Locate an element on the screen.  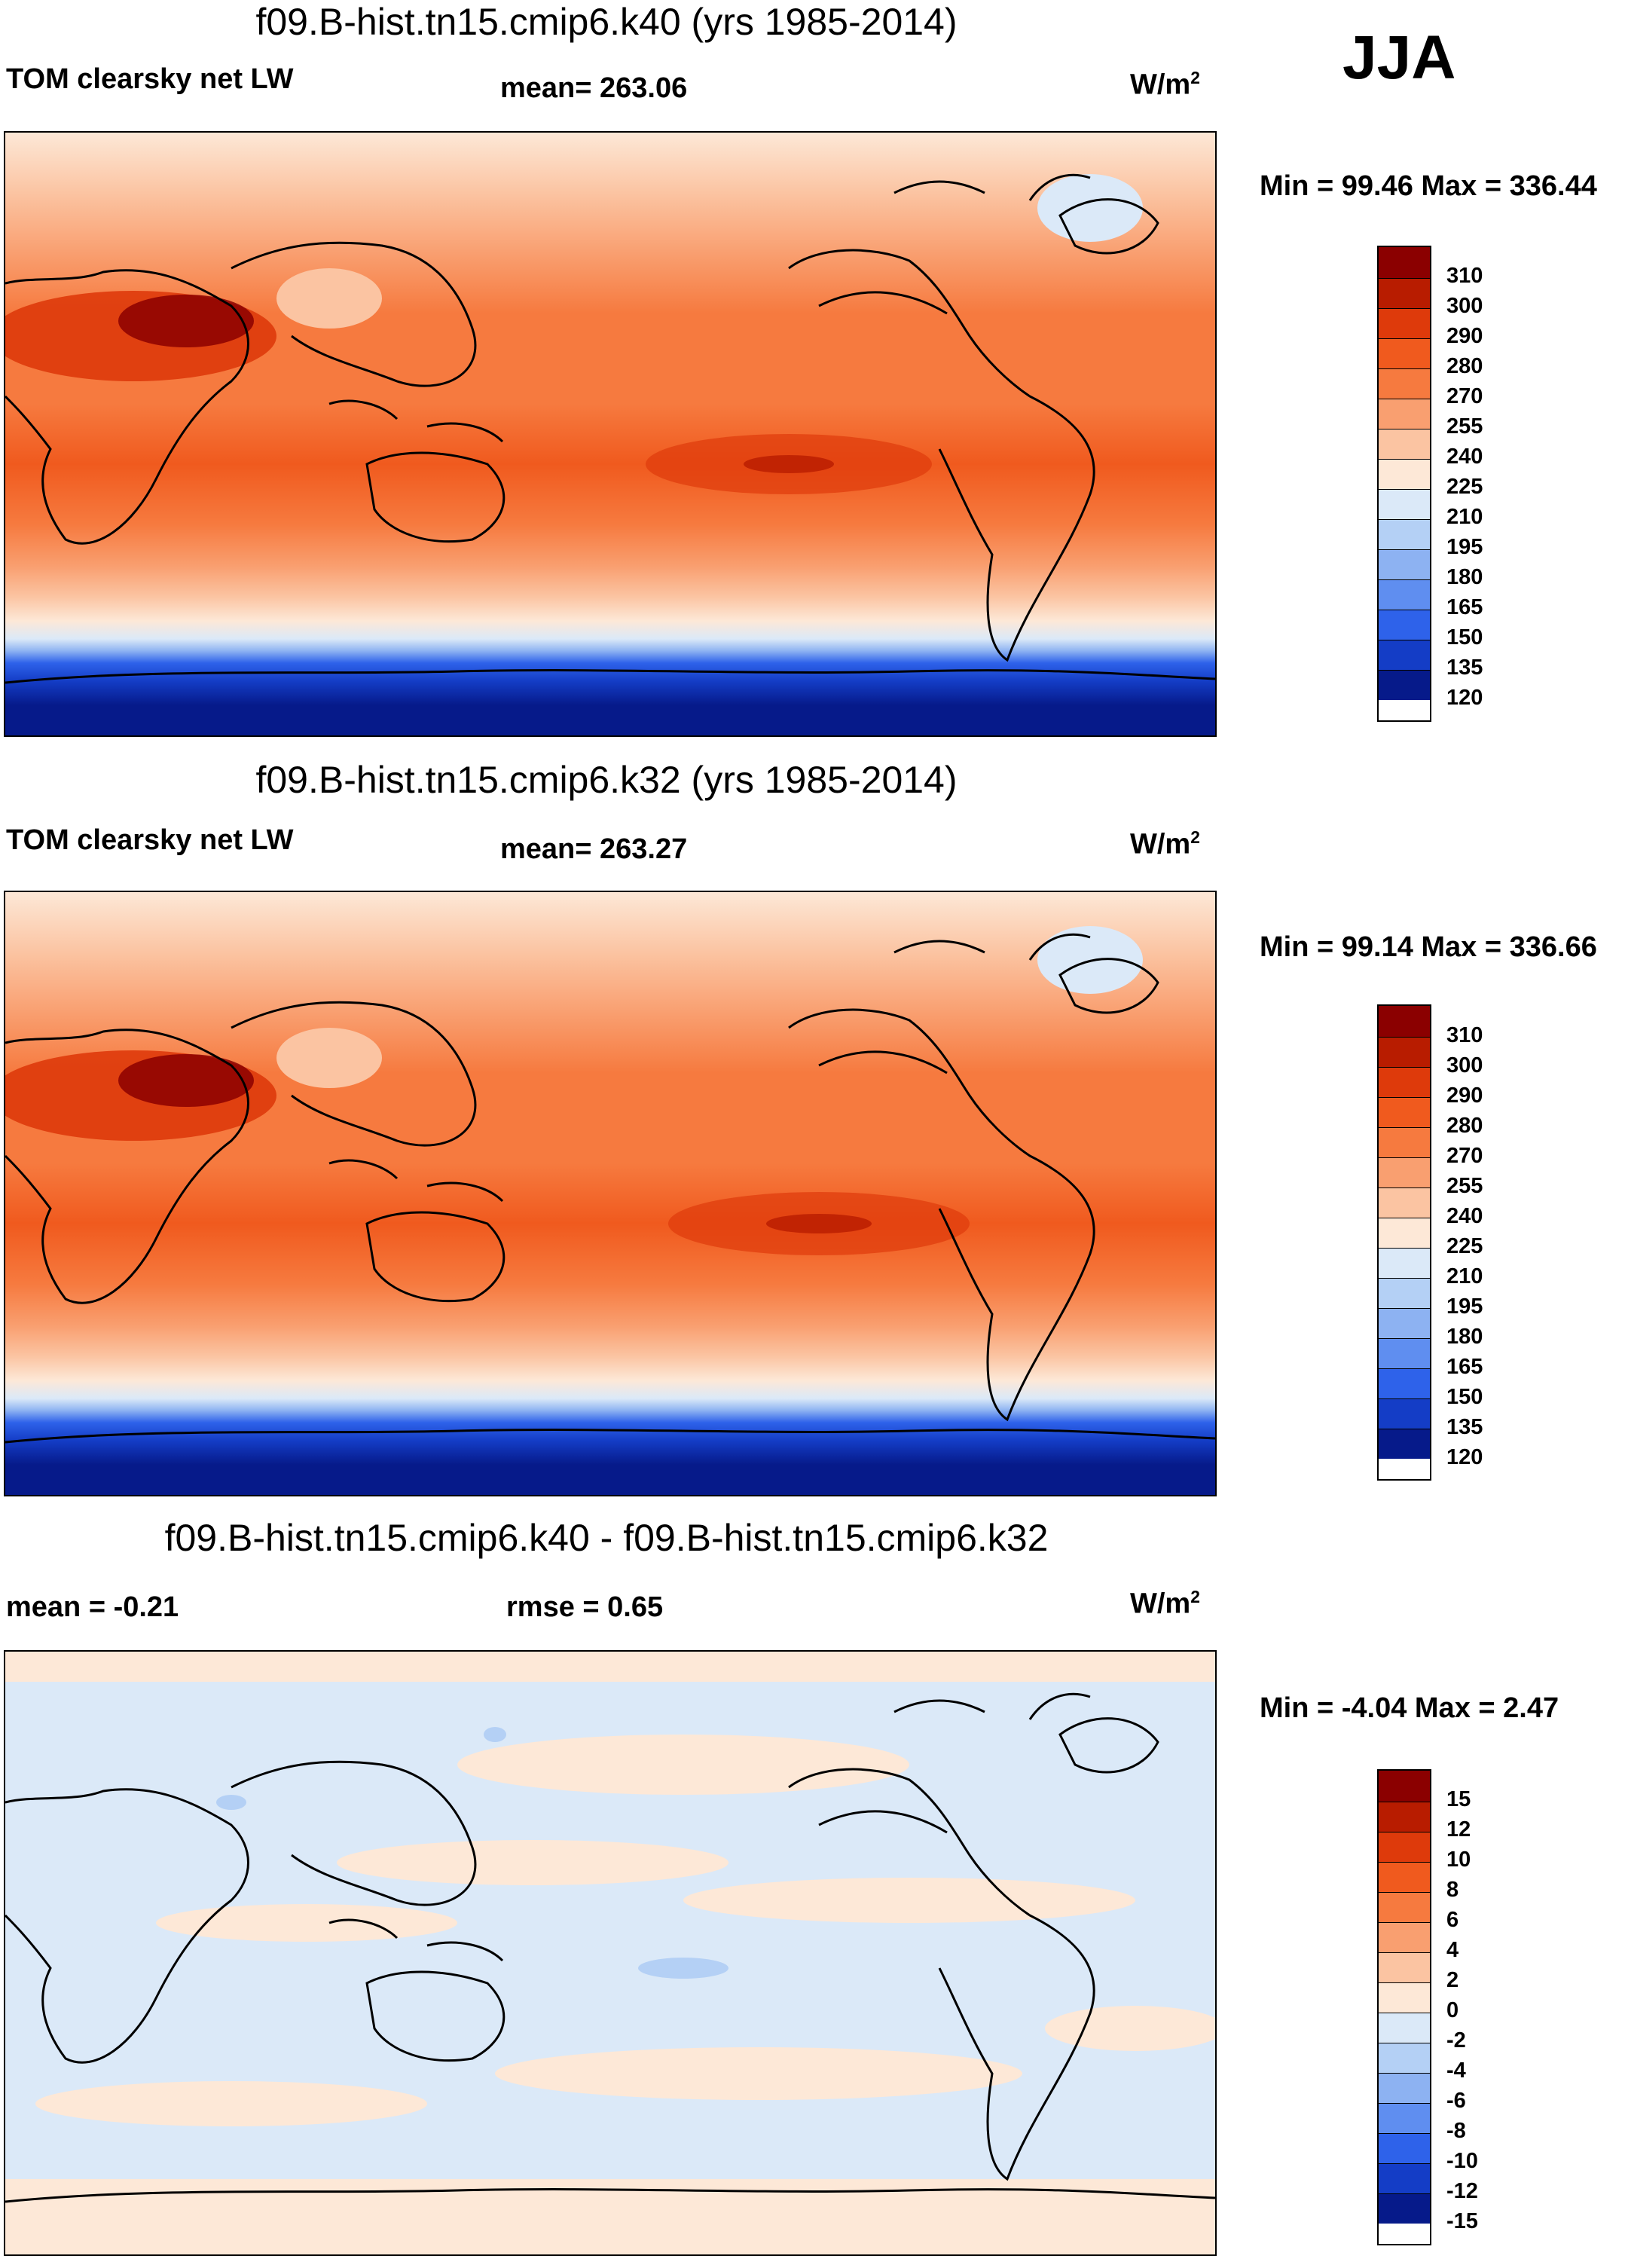
panel-1-greenland-low is located at coordinates (1090, 208).